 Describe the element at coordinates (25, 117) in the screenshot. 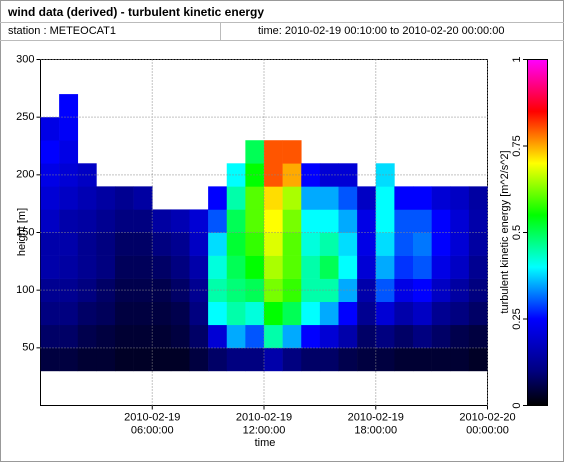

I see `y-tick-label: 250` at that location.